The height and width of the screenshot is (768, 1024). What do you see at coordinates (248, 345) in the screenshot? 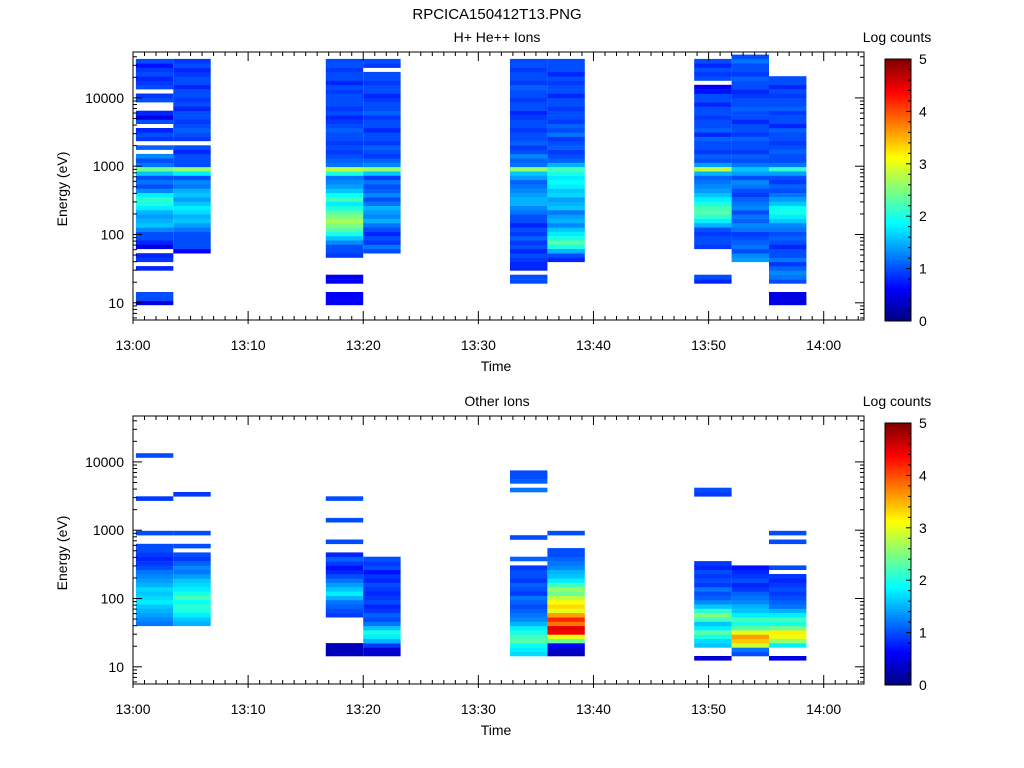
I see `x-tick-label: 13:10` at bounding box center [248, 345].